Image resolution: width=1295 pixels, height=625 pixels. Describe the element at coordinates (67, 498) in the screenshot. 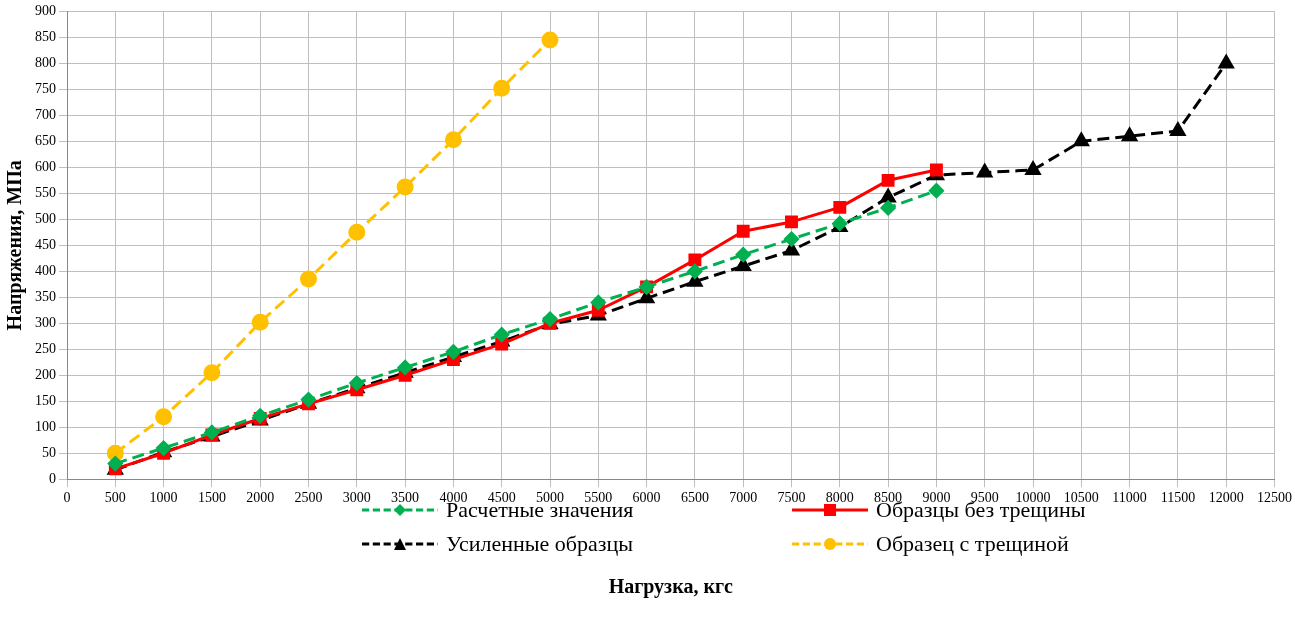

I see `x-tick-label: 0` at that location.